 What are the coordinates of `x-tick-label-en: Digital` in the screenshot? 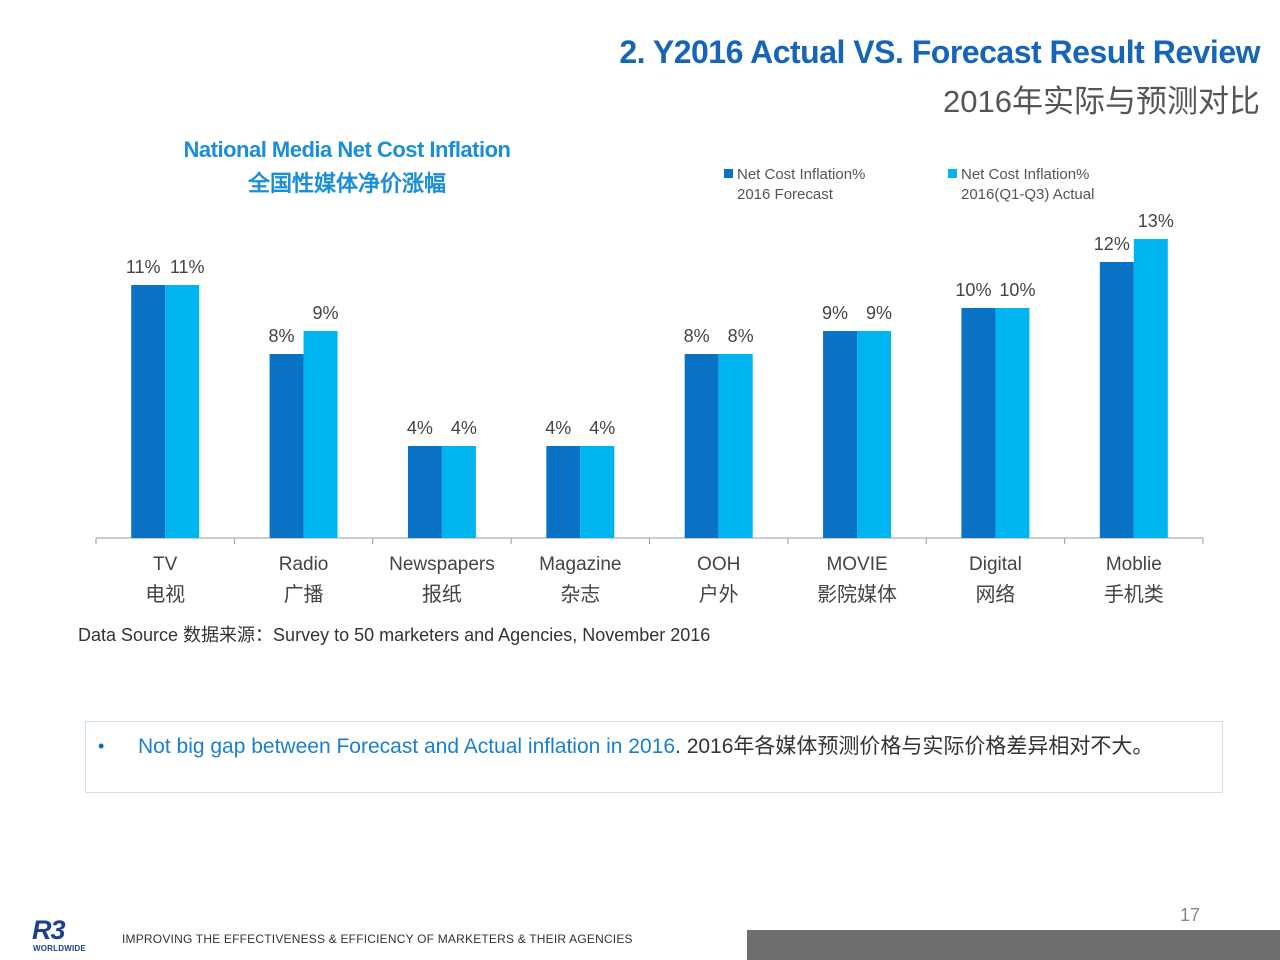 It's located at (995, 564).